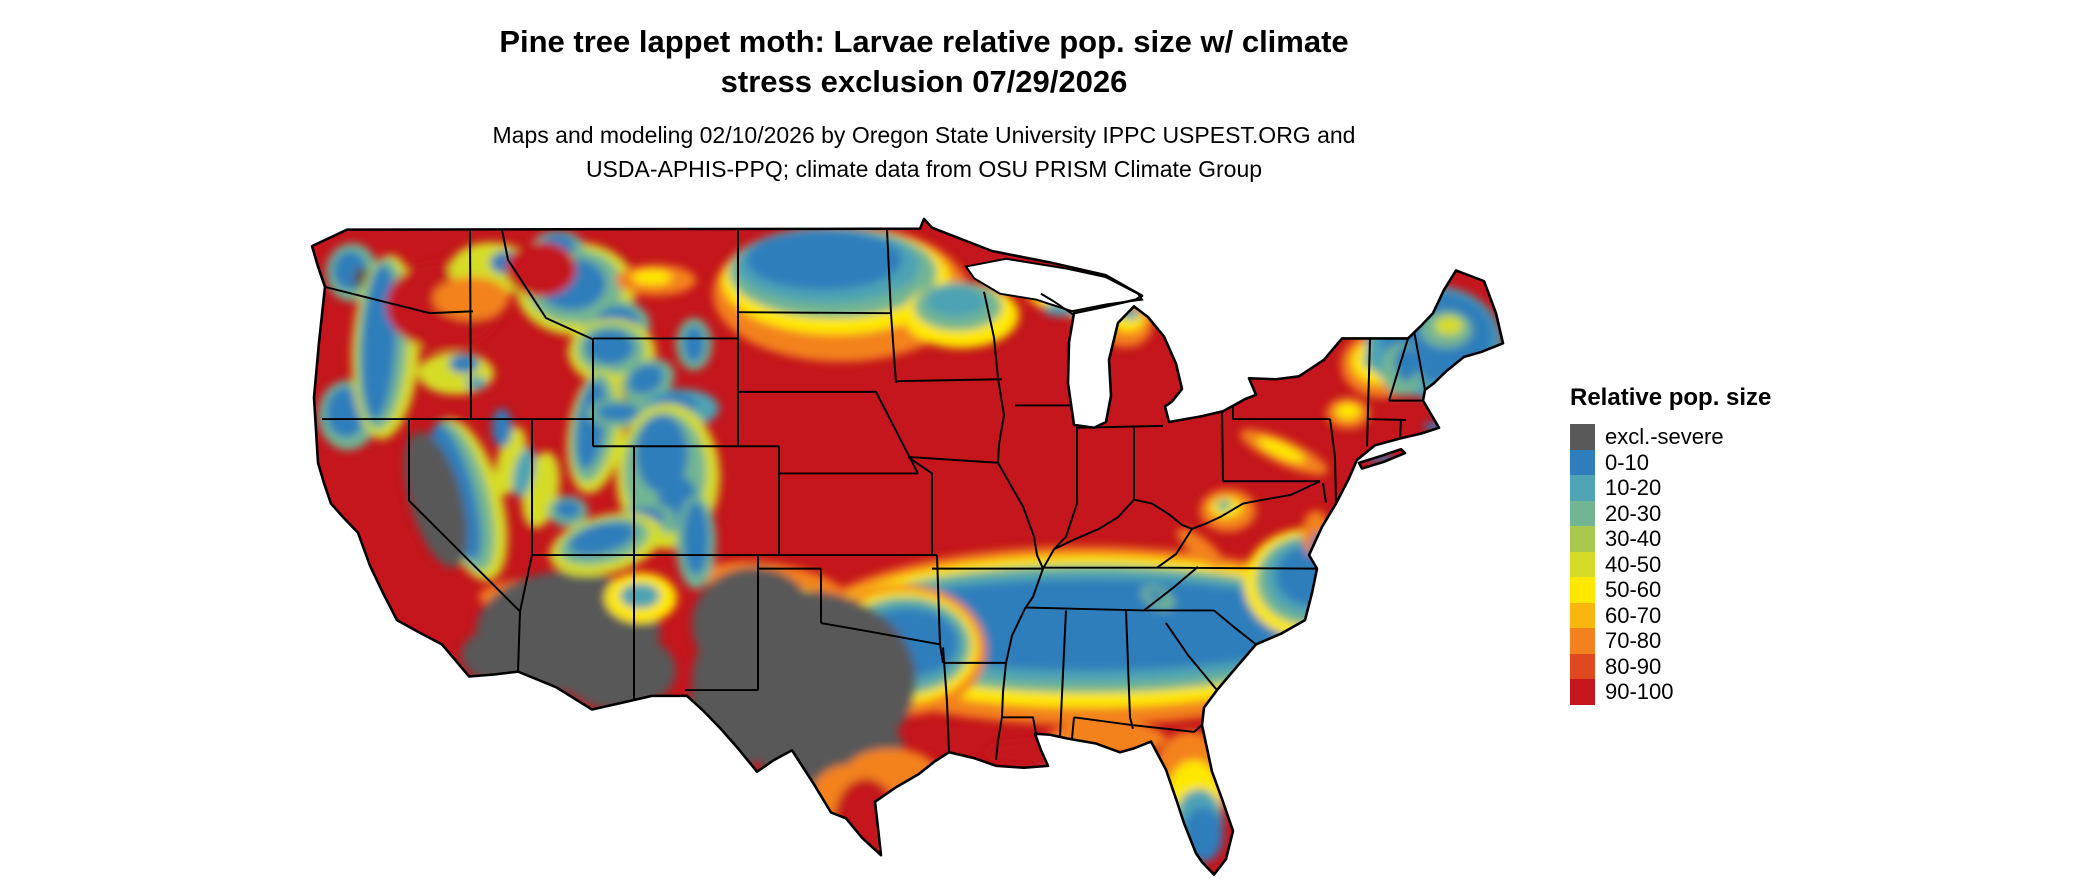 The image size is (2100, 896). What do you see at coordinates (1671, 397) in the screenshot?
I see `legend-title: Relative pop. size` at bounding box center [1671, 397].